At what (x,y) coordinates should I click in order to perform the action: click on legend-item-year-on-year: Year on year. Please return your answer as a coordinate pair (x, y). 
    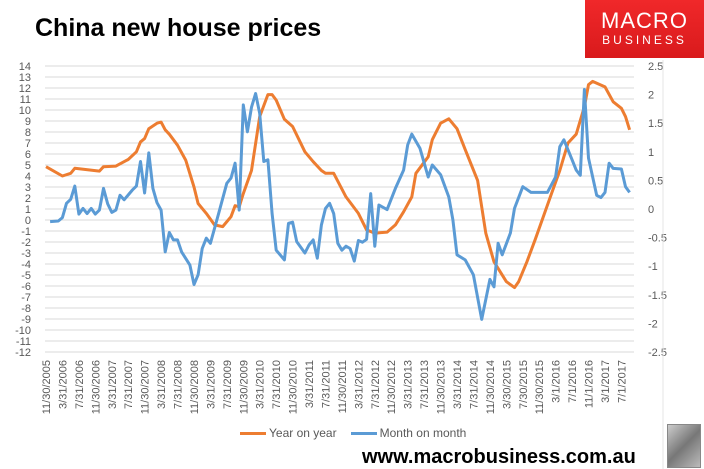
    Looking at the image, I should click on (288, 433).